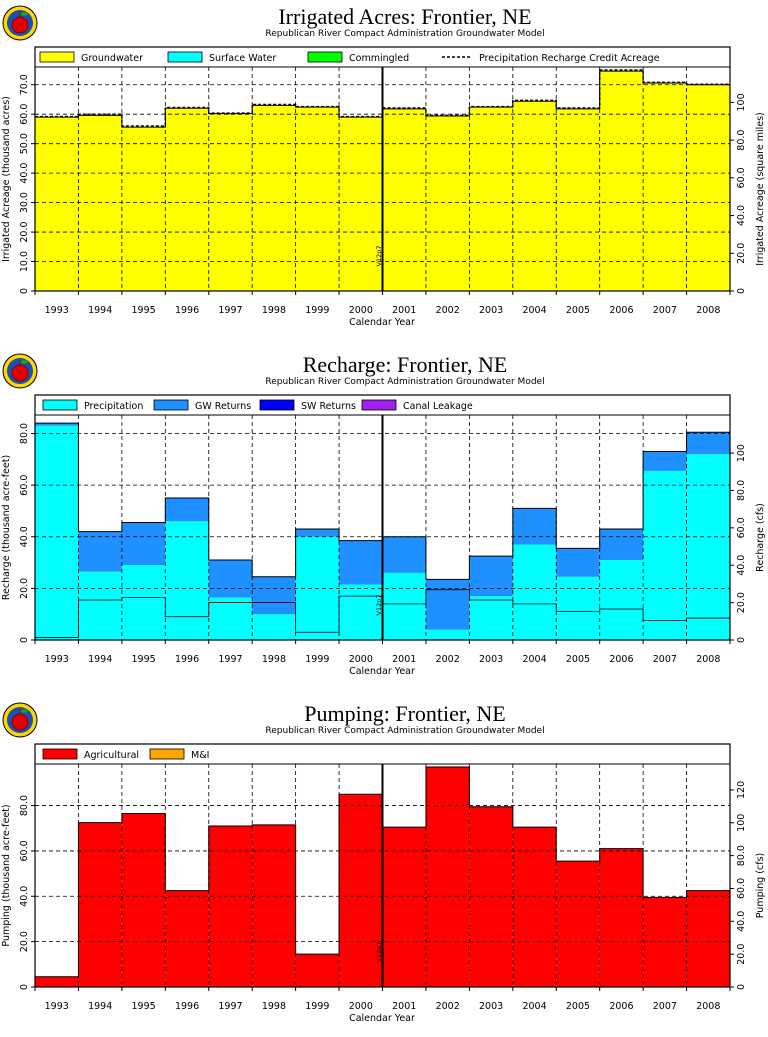 This screenshot has height=1037, width=768. Describe the element at coordinates (100, 310) in the screenshot. I see `year-label-1994: 1994` at that location.